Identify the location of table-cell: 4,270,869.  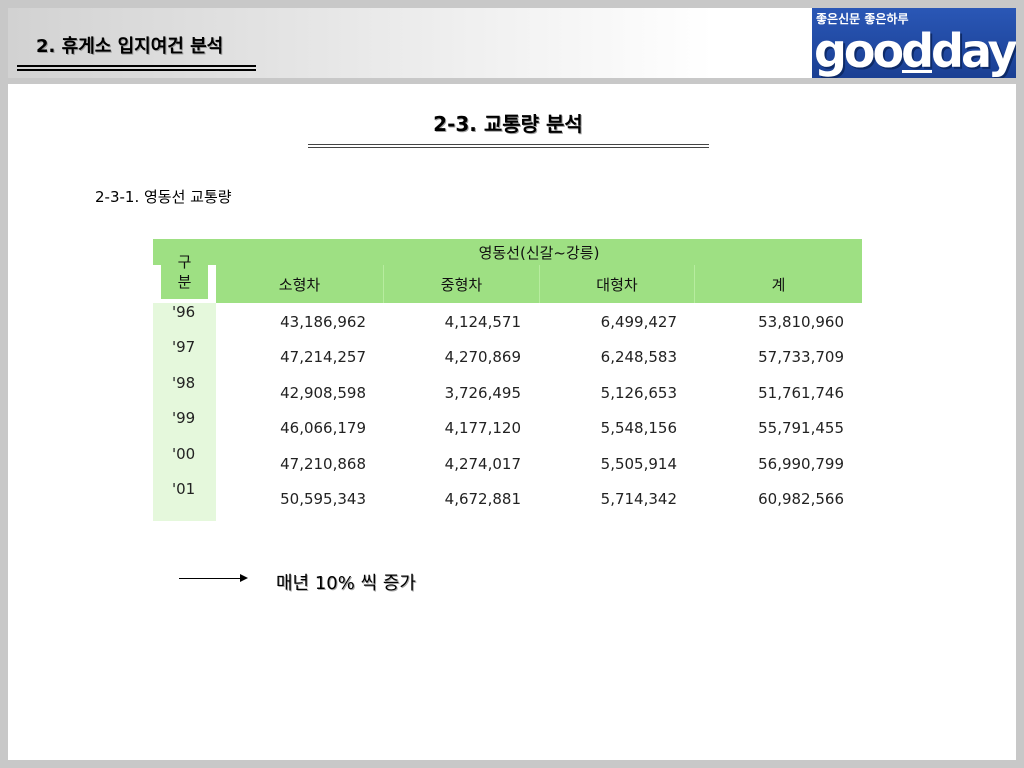
(482, 357).